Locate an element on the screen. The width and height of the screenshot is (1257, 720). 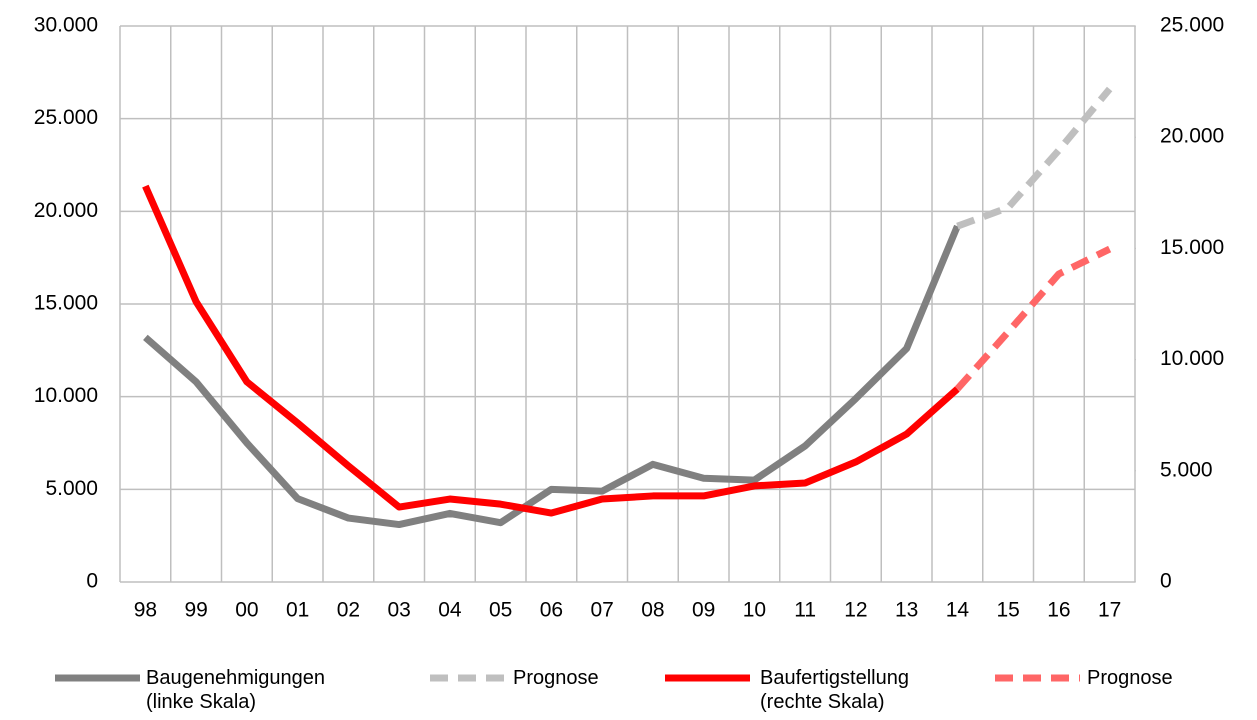
x-tick-label: 16 is located at coordinates (1058, 610).